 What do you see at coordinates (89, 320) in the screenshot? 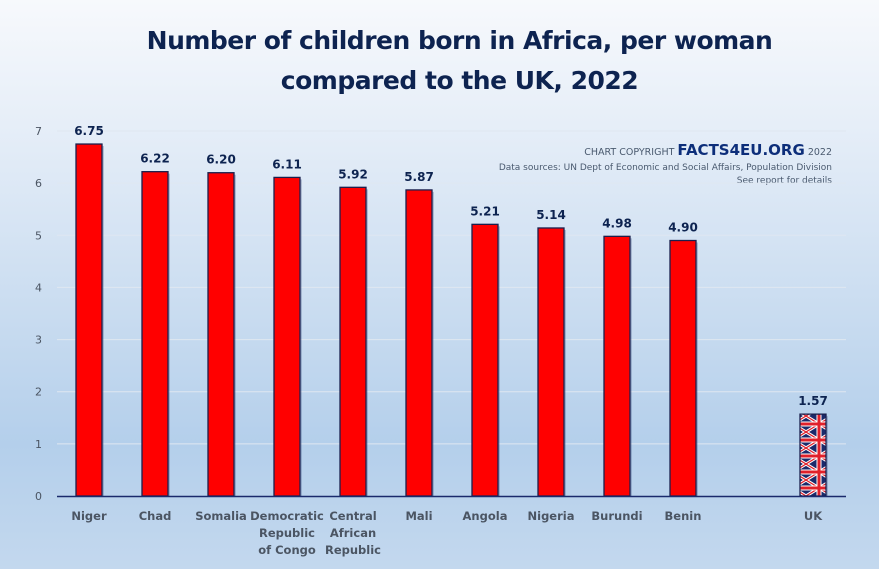
I see `bar-niger` at bounding box center [89, 320].